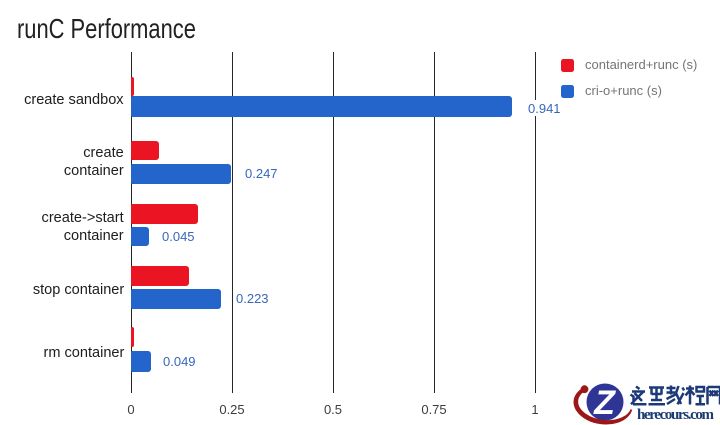 The height and width of the screenshot is (425, 720). I want to click on svg-text: herecours.com, so click(676, 415).